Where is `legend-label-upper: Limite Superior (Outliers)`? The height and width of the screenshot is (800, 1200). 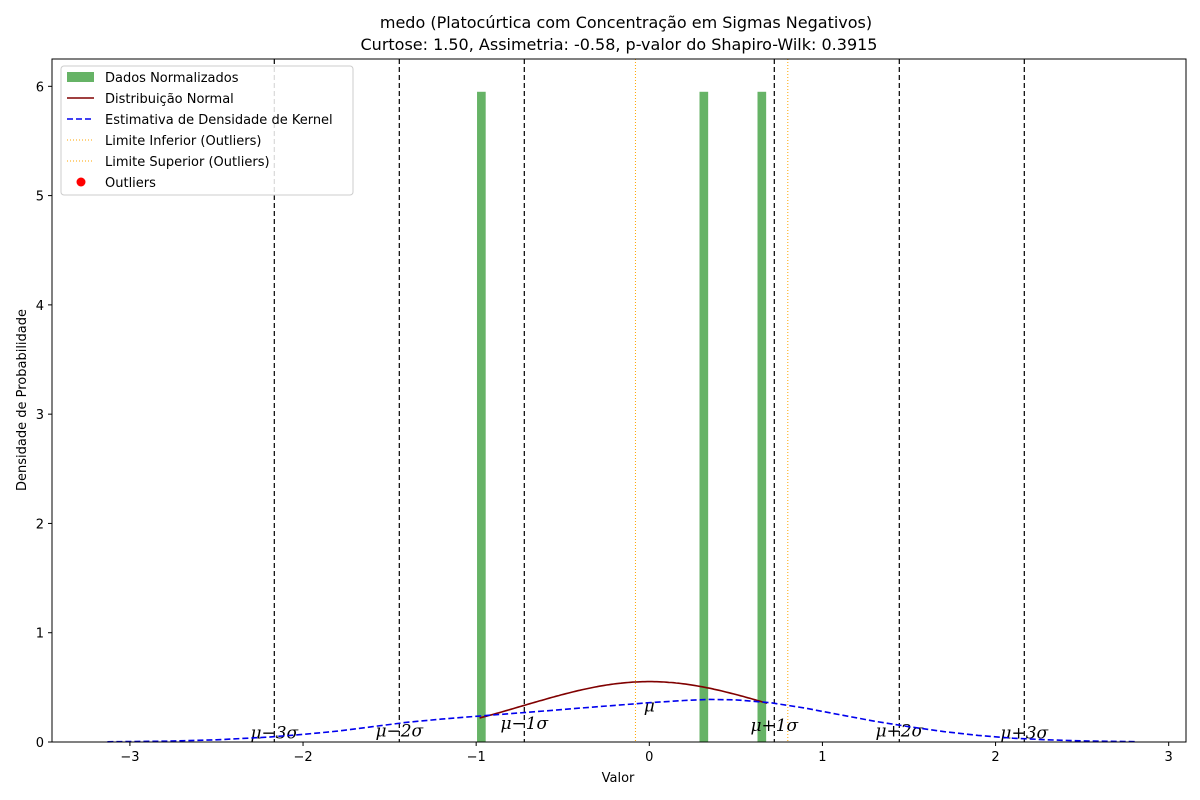
legend-label-upper: Limite Superior (Outliers) is located at coordinates (187, 162).